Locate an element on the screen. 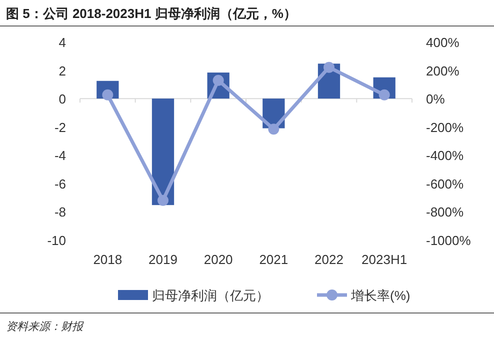 Image resolution: width=494 pixels, height=338 pixels. y2-tick-label: -1000% is located at coordinates (449, 240).